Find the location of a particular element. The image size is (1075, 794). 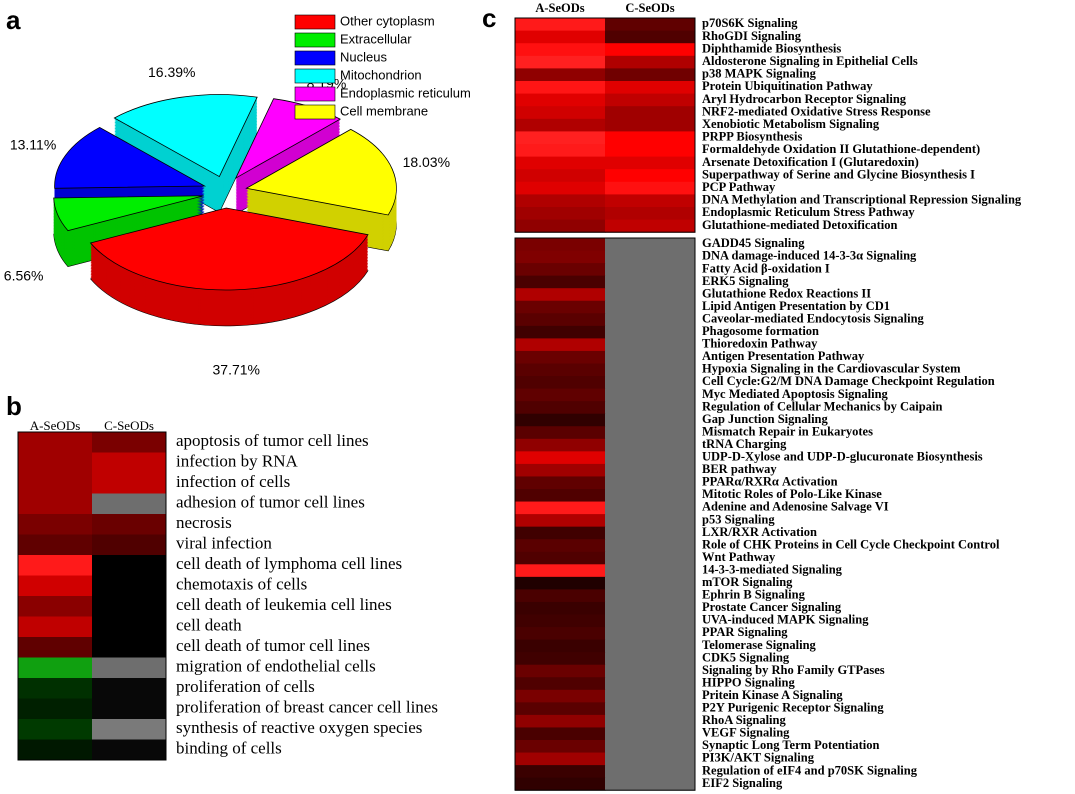

row-label: apoptosis of tumor cell lines is located at coordinates (272, 440).